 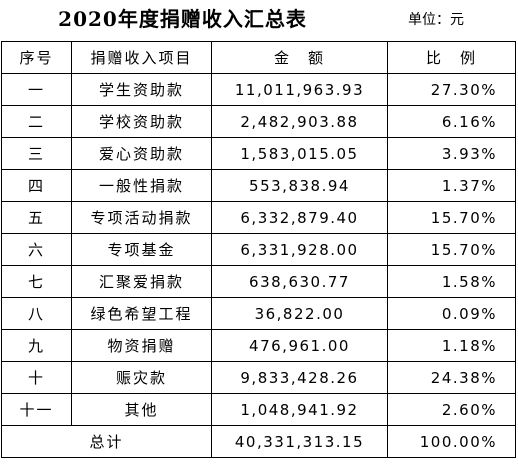 I want to click on row-item: 学生资助款, so click(x=141, y=89).